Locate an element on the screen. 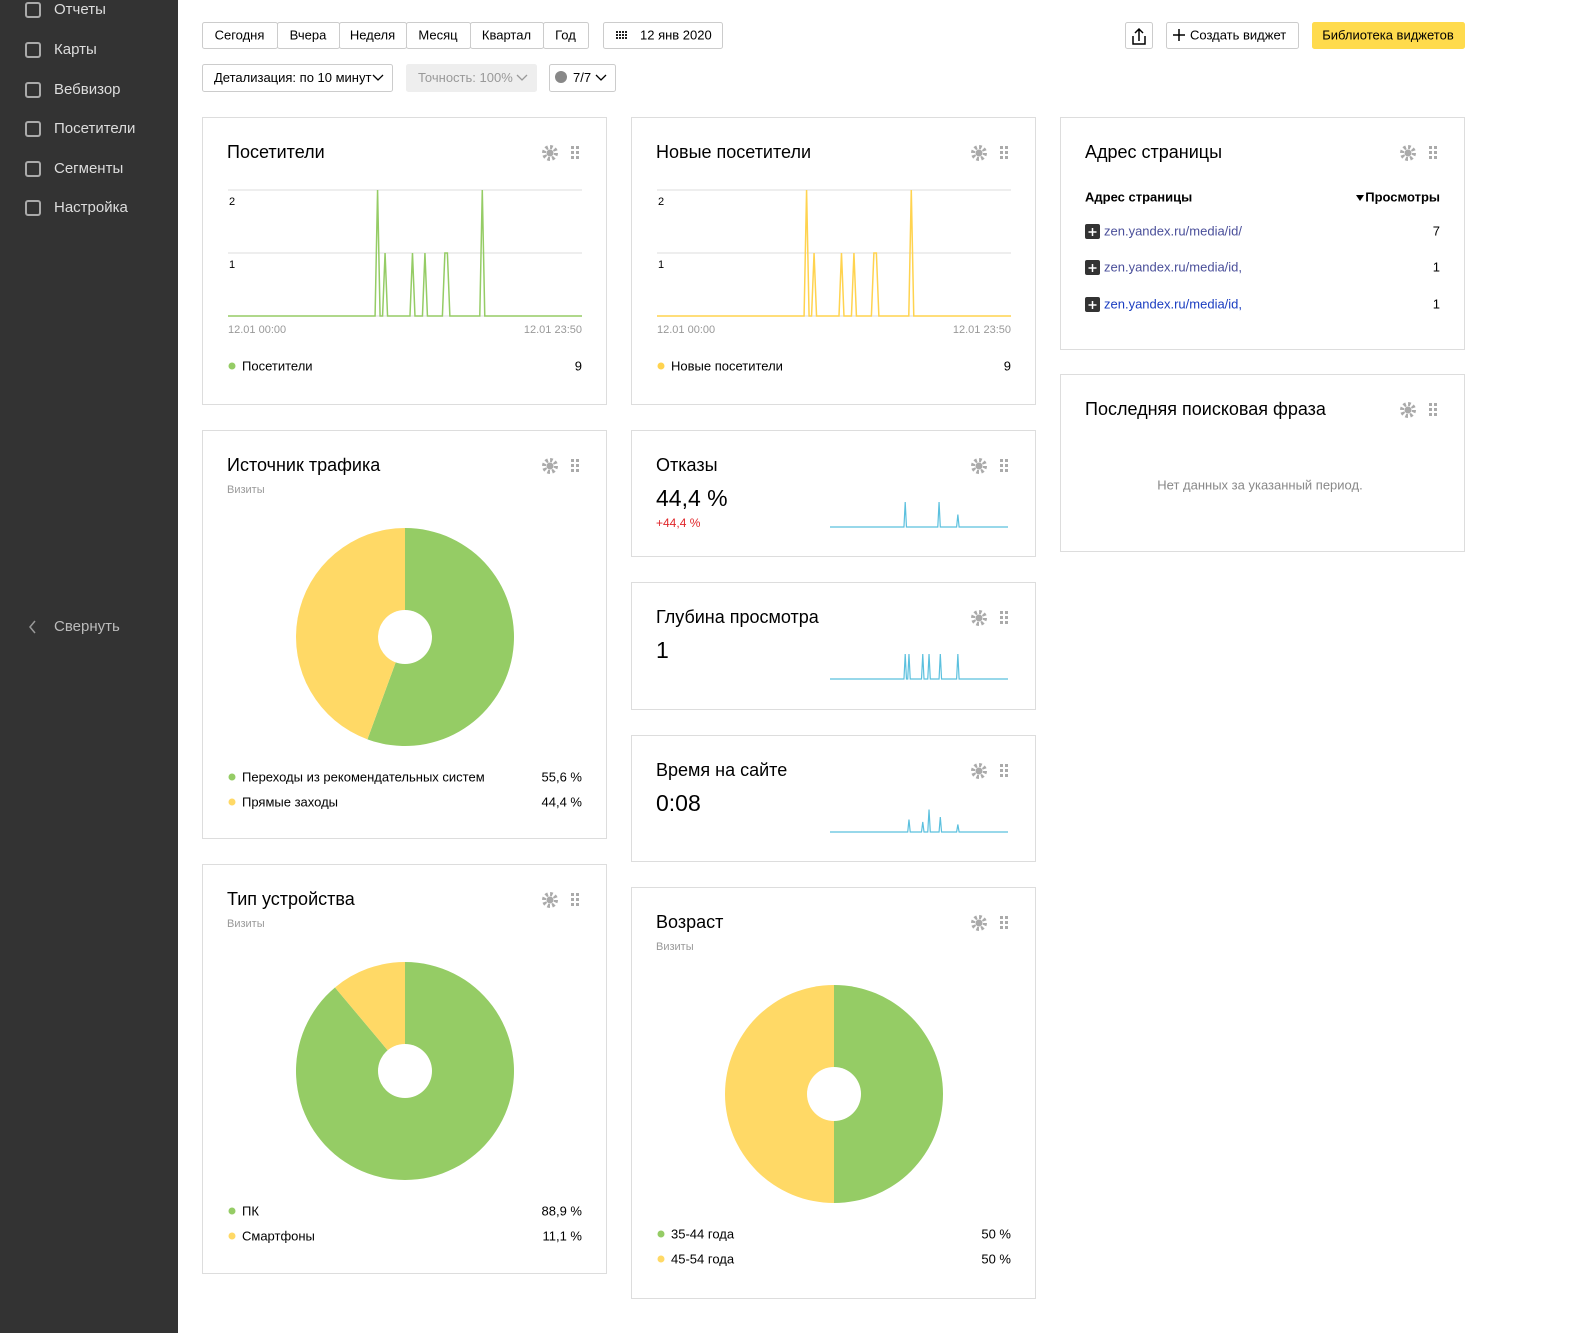  button-label: 12 янв 2020 is located at coordinates (676, 34).